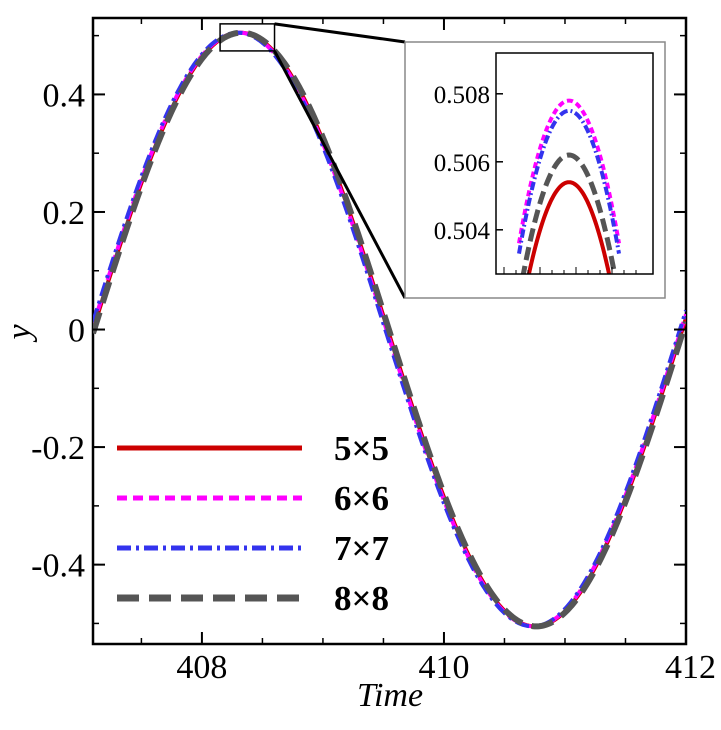  Describe the element at coordinates (58, 448) in the screenshot. I see `y-tick-label: -0.2` at that location.